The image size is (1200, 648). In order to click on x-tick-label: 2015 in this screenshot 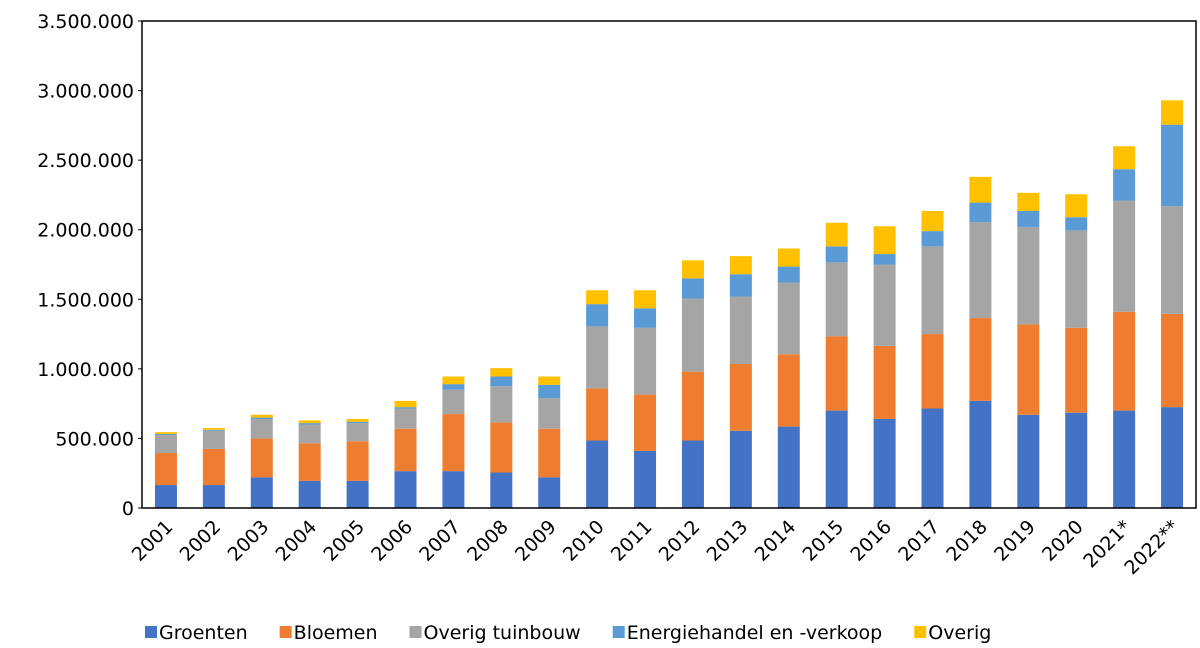, I will do `click(823, 541)`.